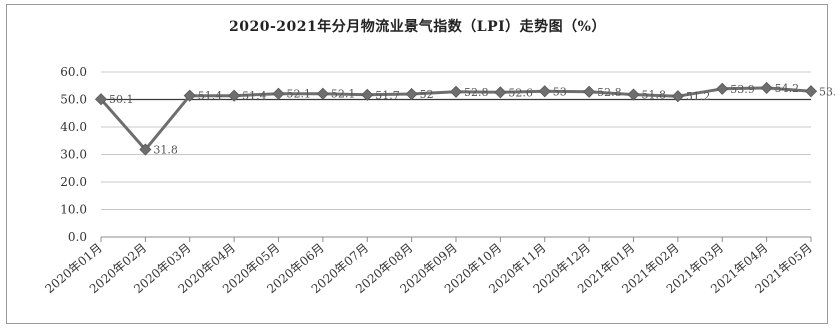  Describe the element at coordinates (343, 94) in the screenshot. I see `data-label-5: 52.1` at that location.